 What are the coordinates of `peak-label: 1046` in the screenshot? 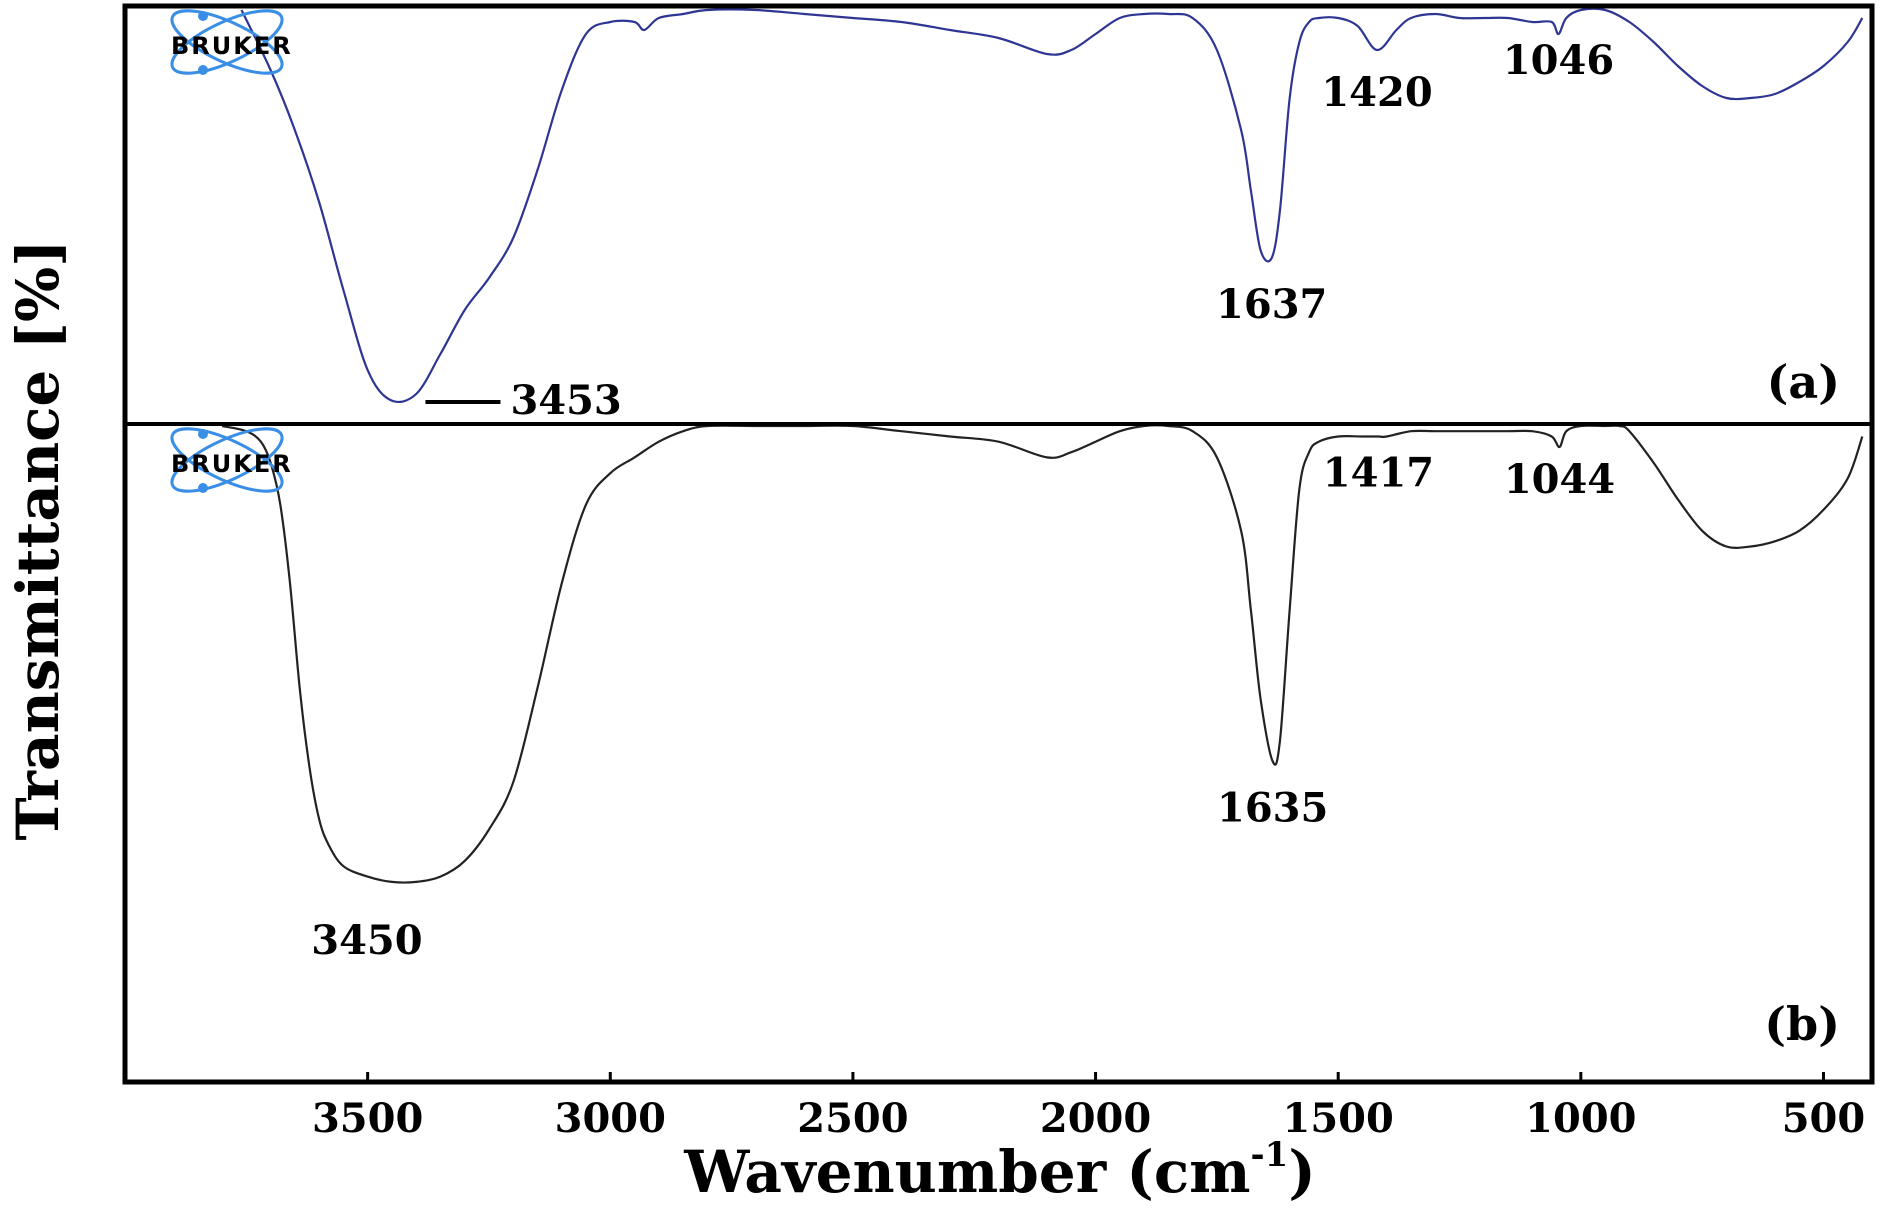 It's located at (1558, 60).